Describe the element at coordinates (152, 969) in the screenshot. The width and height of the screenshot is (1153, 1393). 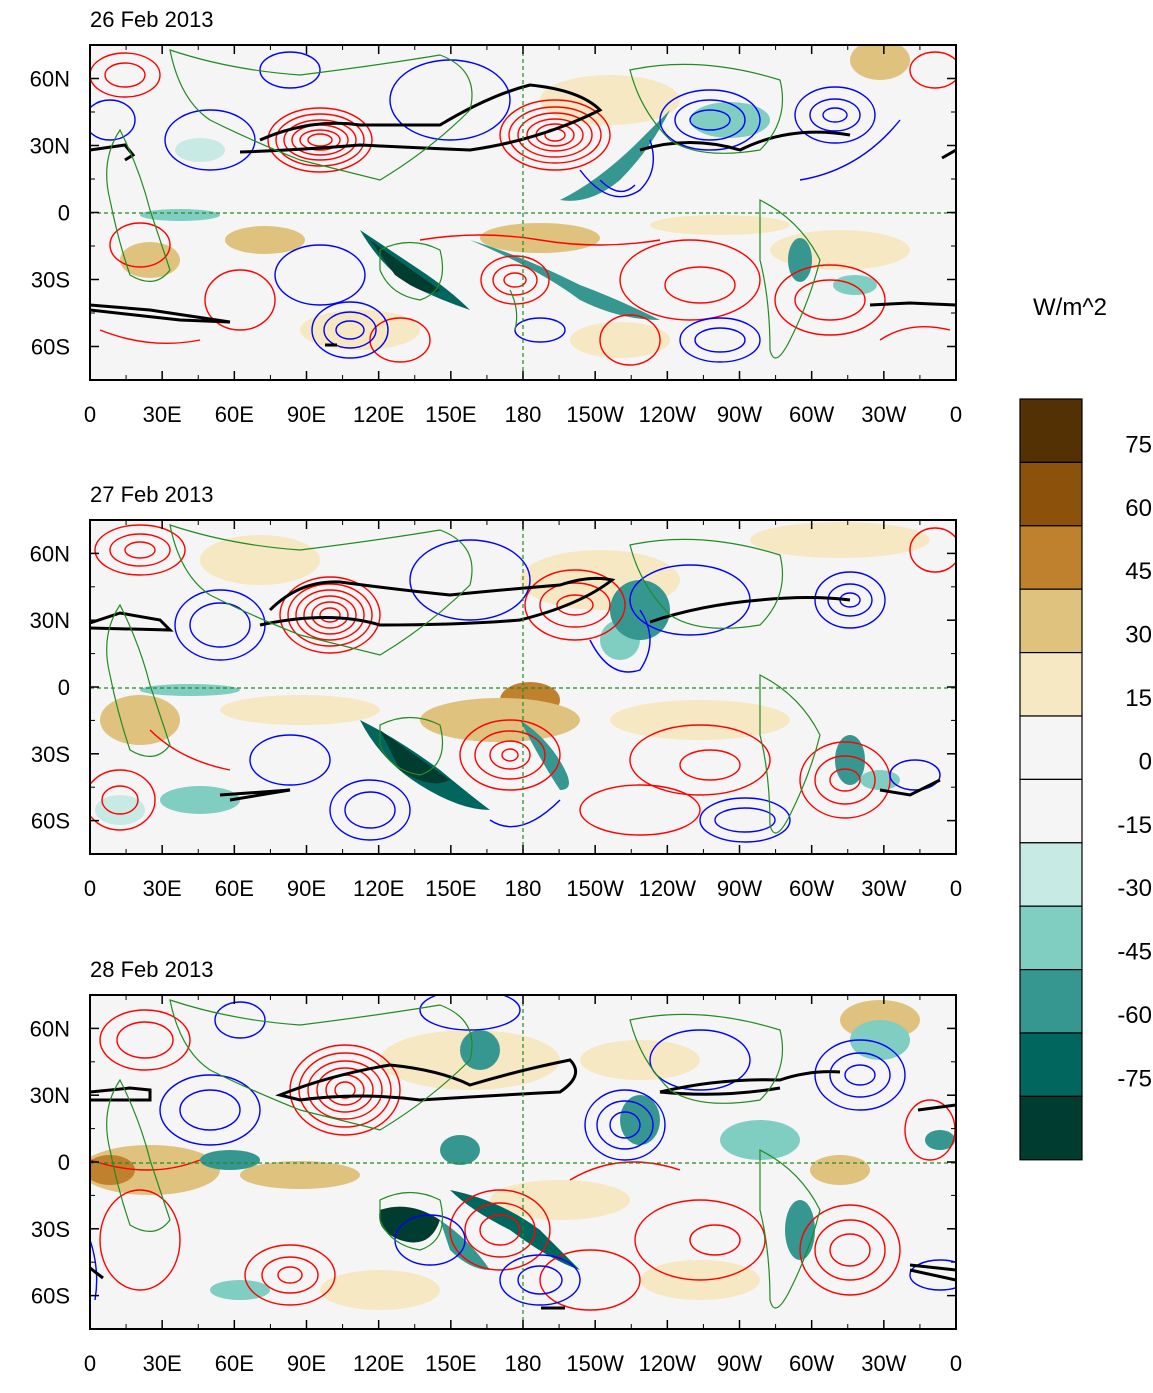
I see `panel-title-3: 28 Feb 2013` at that location.